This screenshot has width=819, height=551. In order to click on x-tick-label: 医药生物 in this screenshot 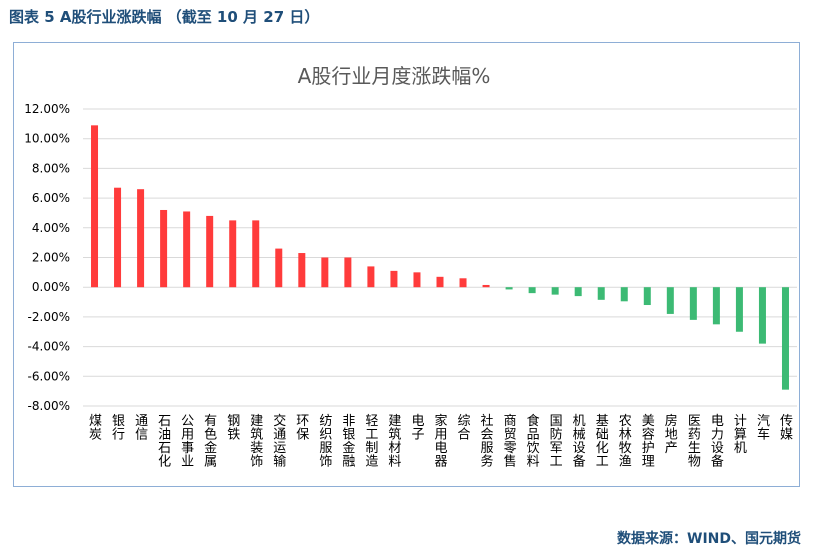, I will do `click(694, 442)`.